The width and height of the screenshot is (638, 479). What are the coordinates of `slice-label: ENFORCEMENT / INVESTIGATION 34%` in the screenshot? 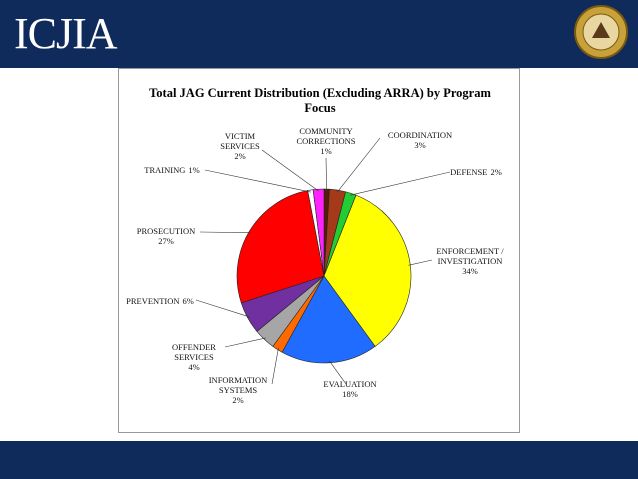 It's located at (470, 261).